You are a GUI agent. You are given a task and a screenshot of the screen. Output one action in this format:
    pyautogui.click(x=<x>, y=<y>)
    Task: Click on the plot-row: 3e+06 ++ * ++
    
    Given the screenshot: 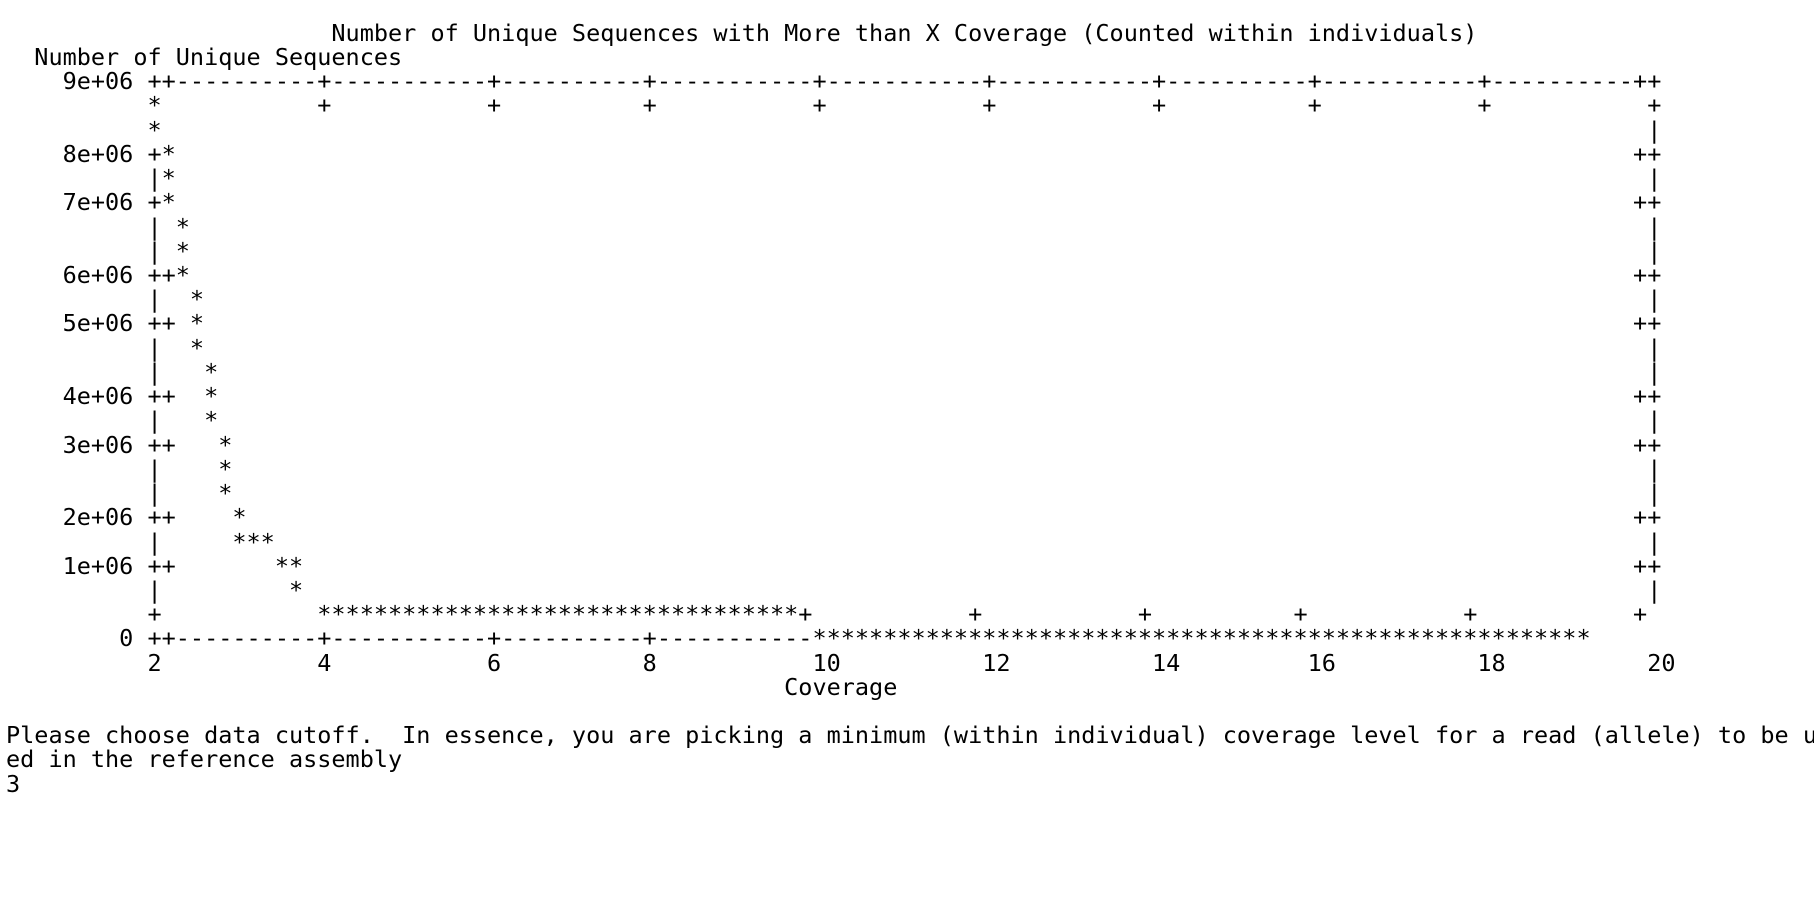 What is the action you would take?
    pyautogui.click(x=834, y=445)
    